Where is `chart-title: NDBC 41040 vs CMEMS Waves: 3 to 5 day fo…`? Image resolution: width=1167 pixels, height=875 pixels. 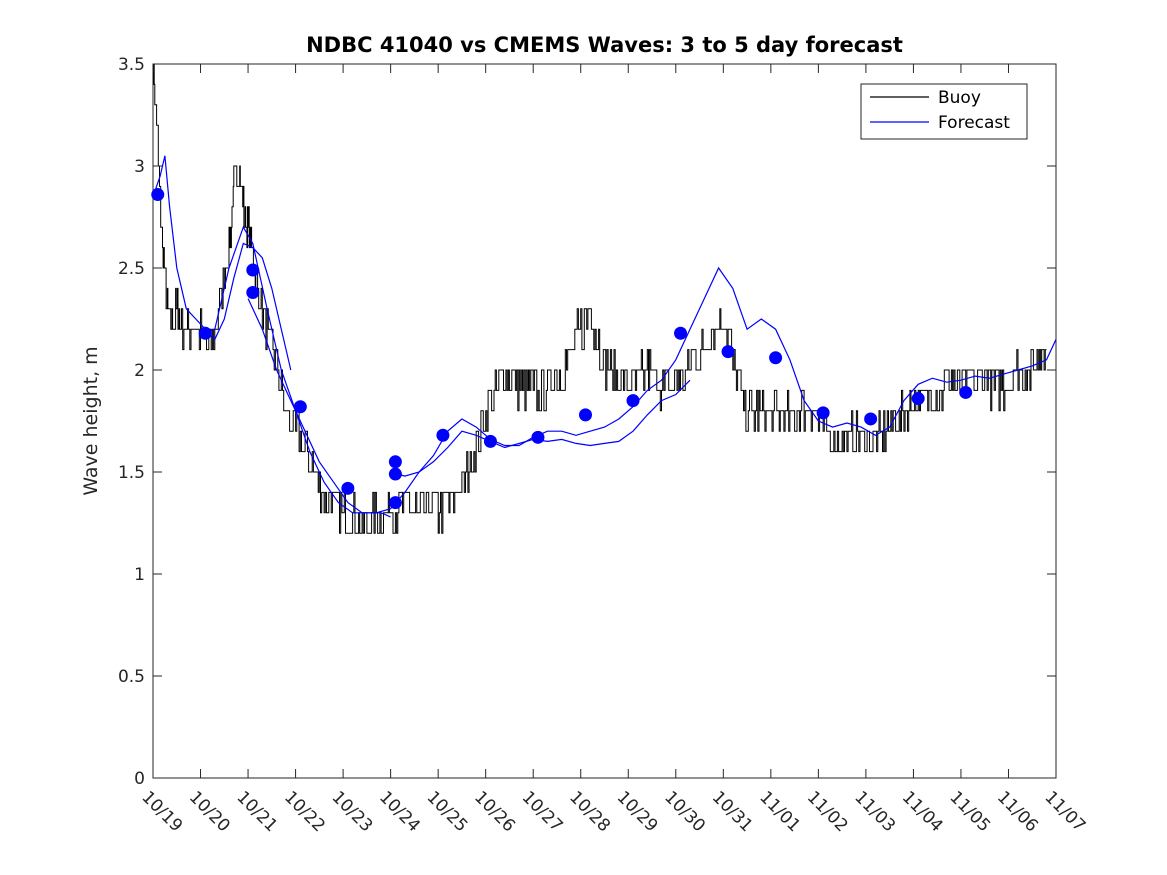
chart-title: NDBC 41040 vs CMEMS Waves: 3 to 5 day fo… is located at coordinates (604, 45).